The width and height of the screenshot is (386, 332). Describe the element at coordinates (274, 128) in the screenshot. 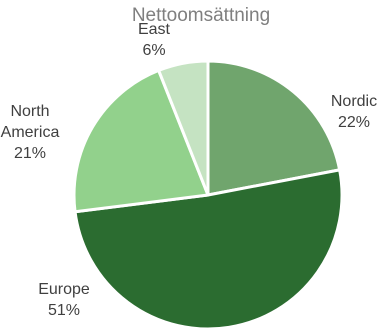

I see `slice-nordic` at that location.